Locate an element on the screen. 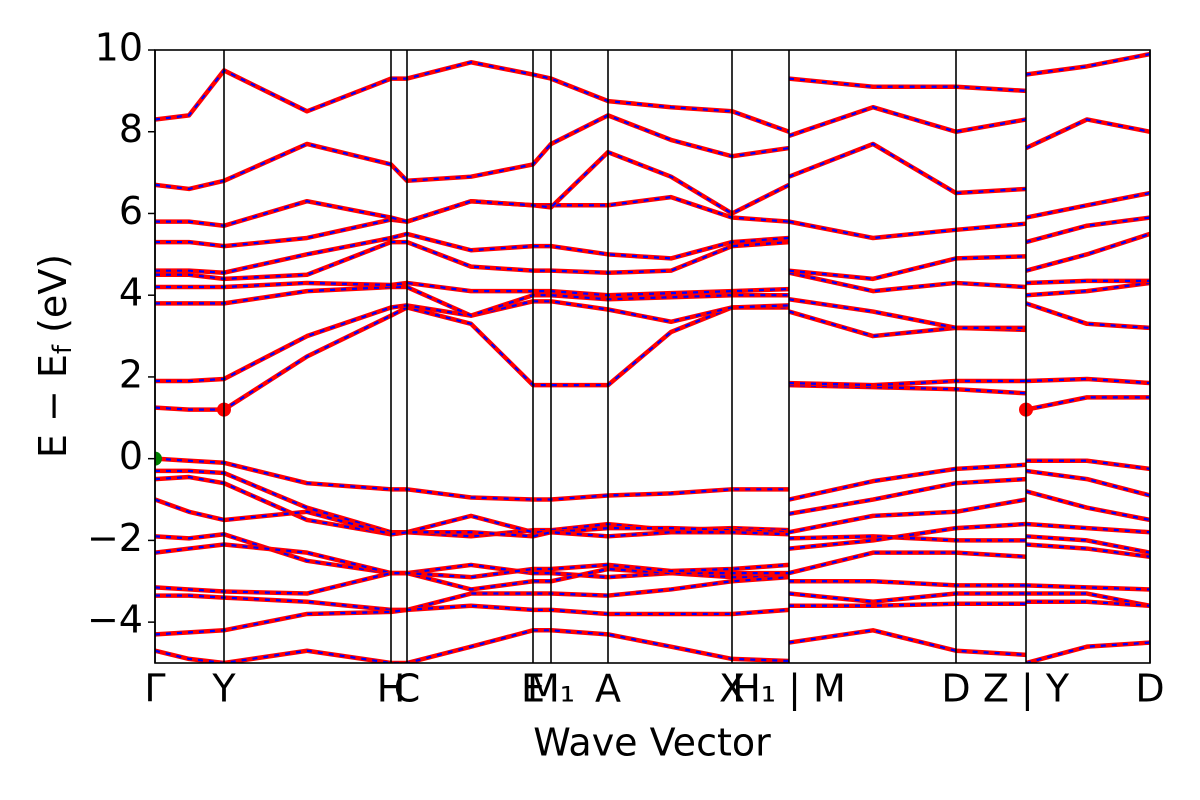 This screenshot has width=1200, height=800. y-tick-label: −2 is located at coordinates (115, 538).